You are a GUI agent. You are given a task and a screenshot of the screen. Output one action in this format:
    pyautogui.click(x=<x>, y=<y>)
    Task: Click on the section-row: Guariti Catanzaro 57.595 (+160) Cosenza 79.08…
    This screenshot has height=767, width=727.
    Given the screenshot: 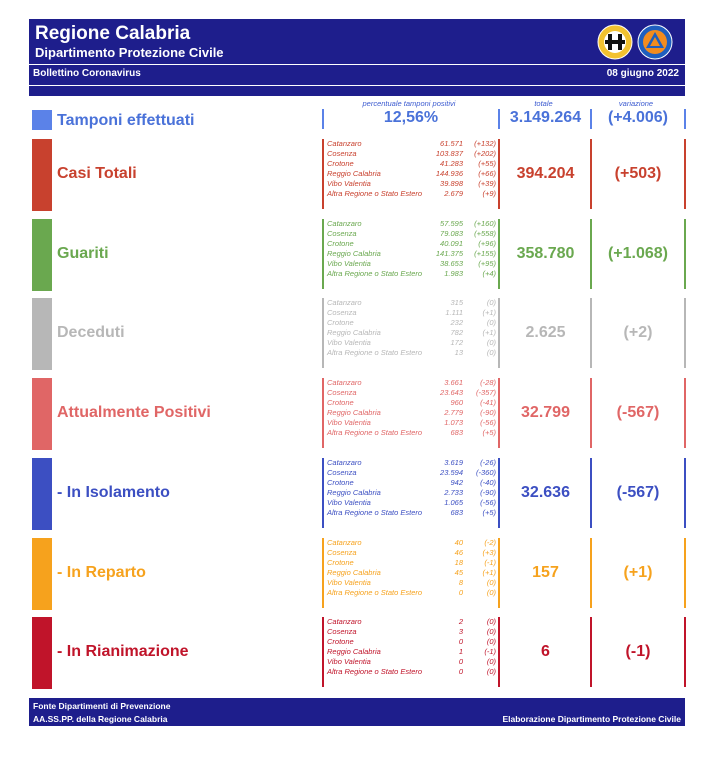 What is the action you would take?
    pyautogui.click(x=357, y=255)
    